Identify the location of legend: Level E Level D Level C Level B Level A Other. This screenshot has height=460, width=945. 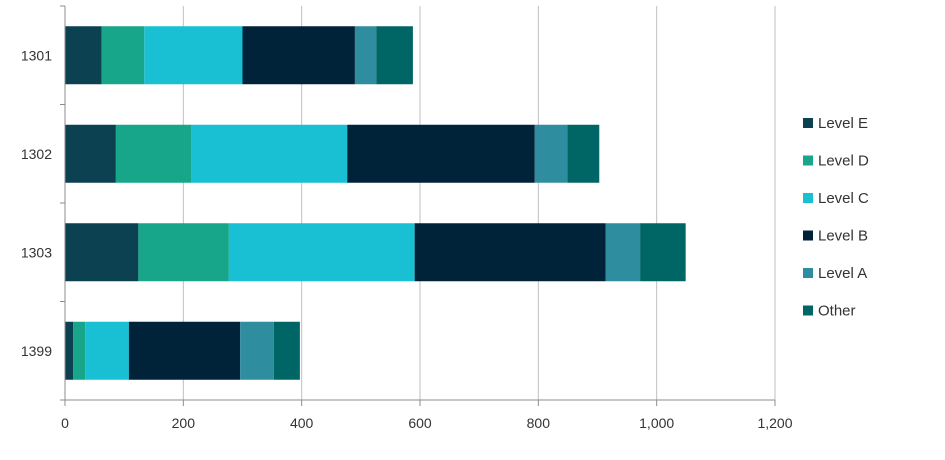
(836, 217).